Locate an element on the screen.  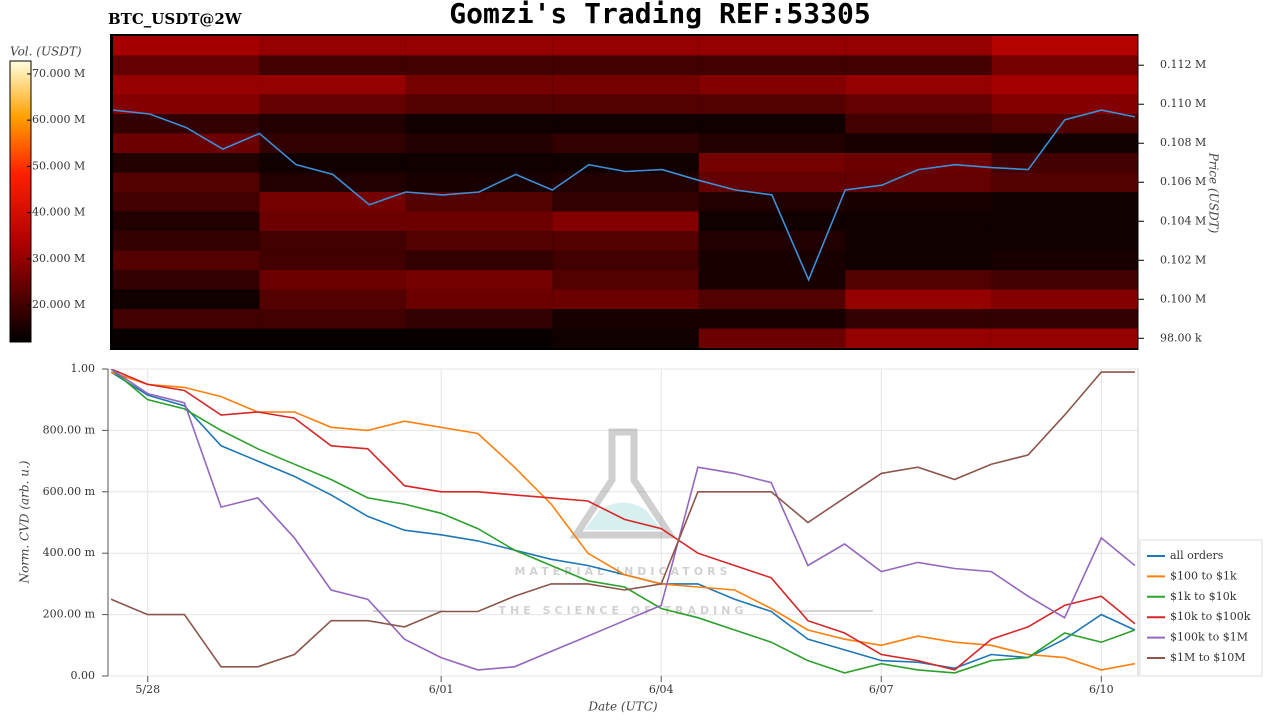
legend-label: $100k to $1M is located at coordinates (1209, 637).